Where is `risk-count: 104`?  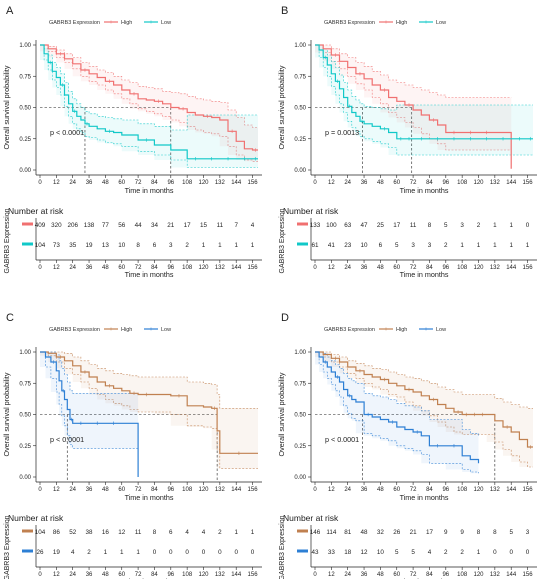
risk-count: 104 is located at coordinates (40, 532).